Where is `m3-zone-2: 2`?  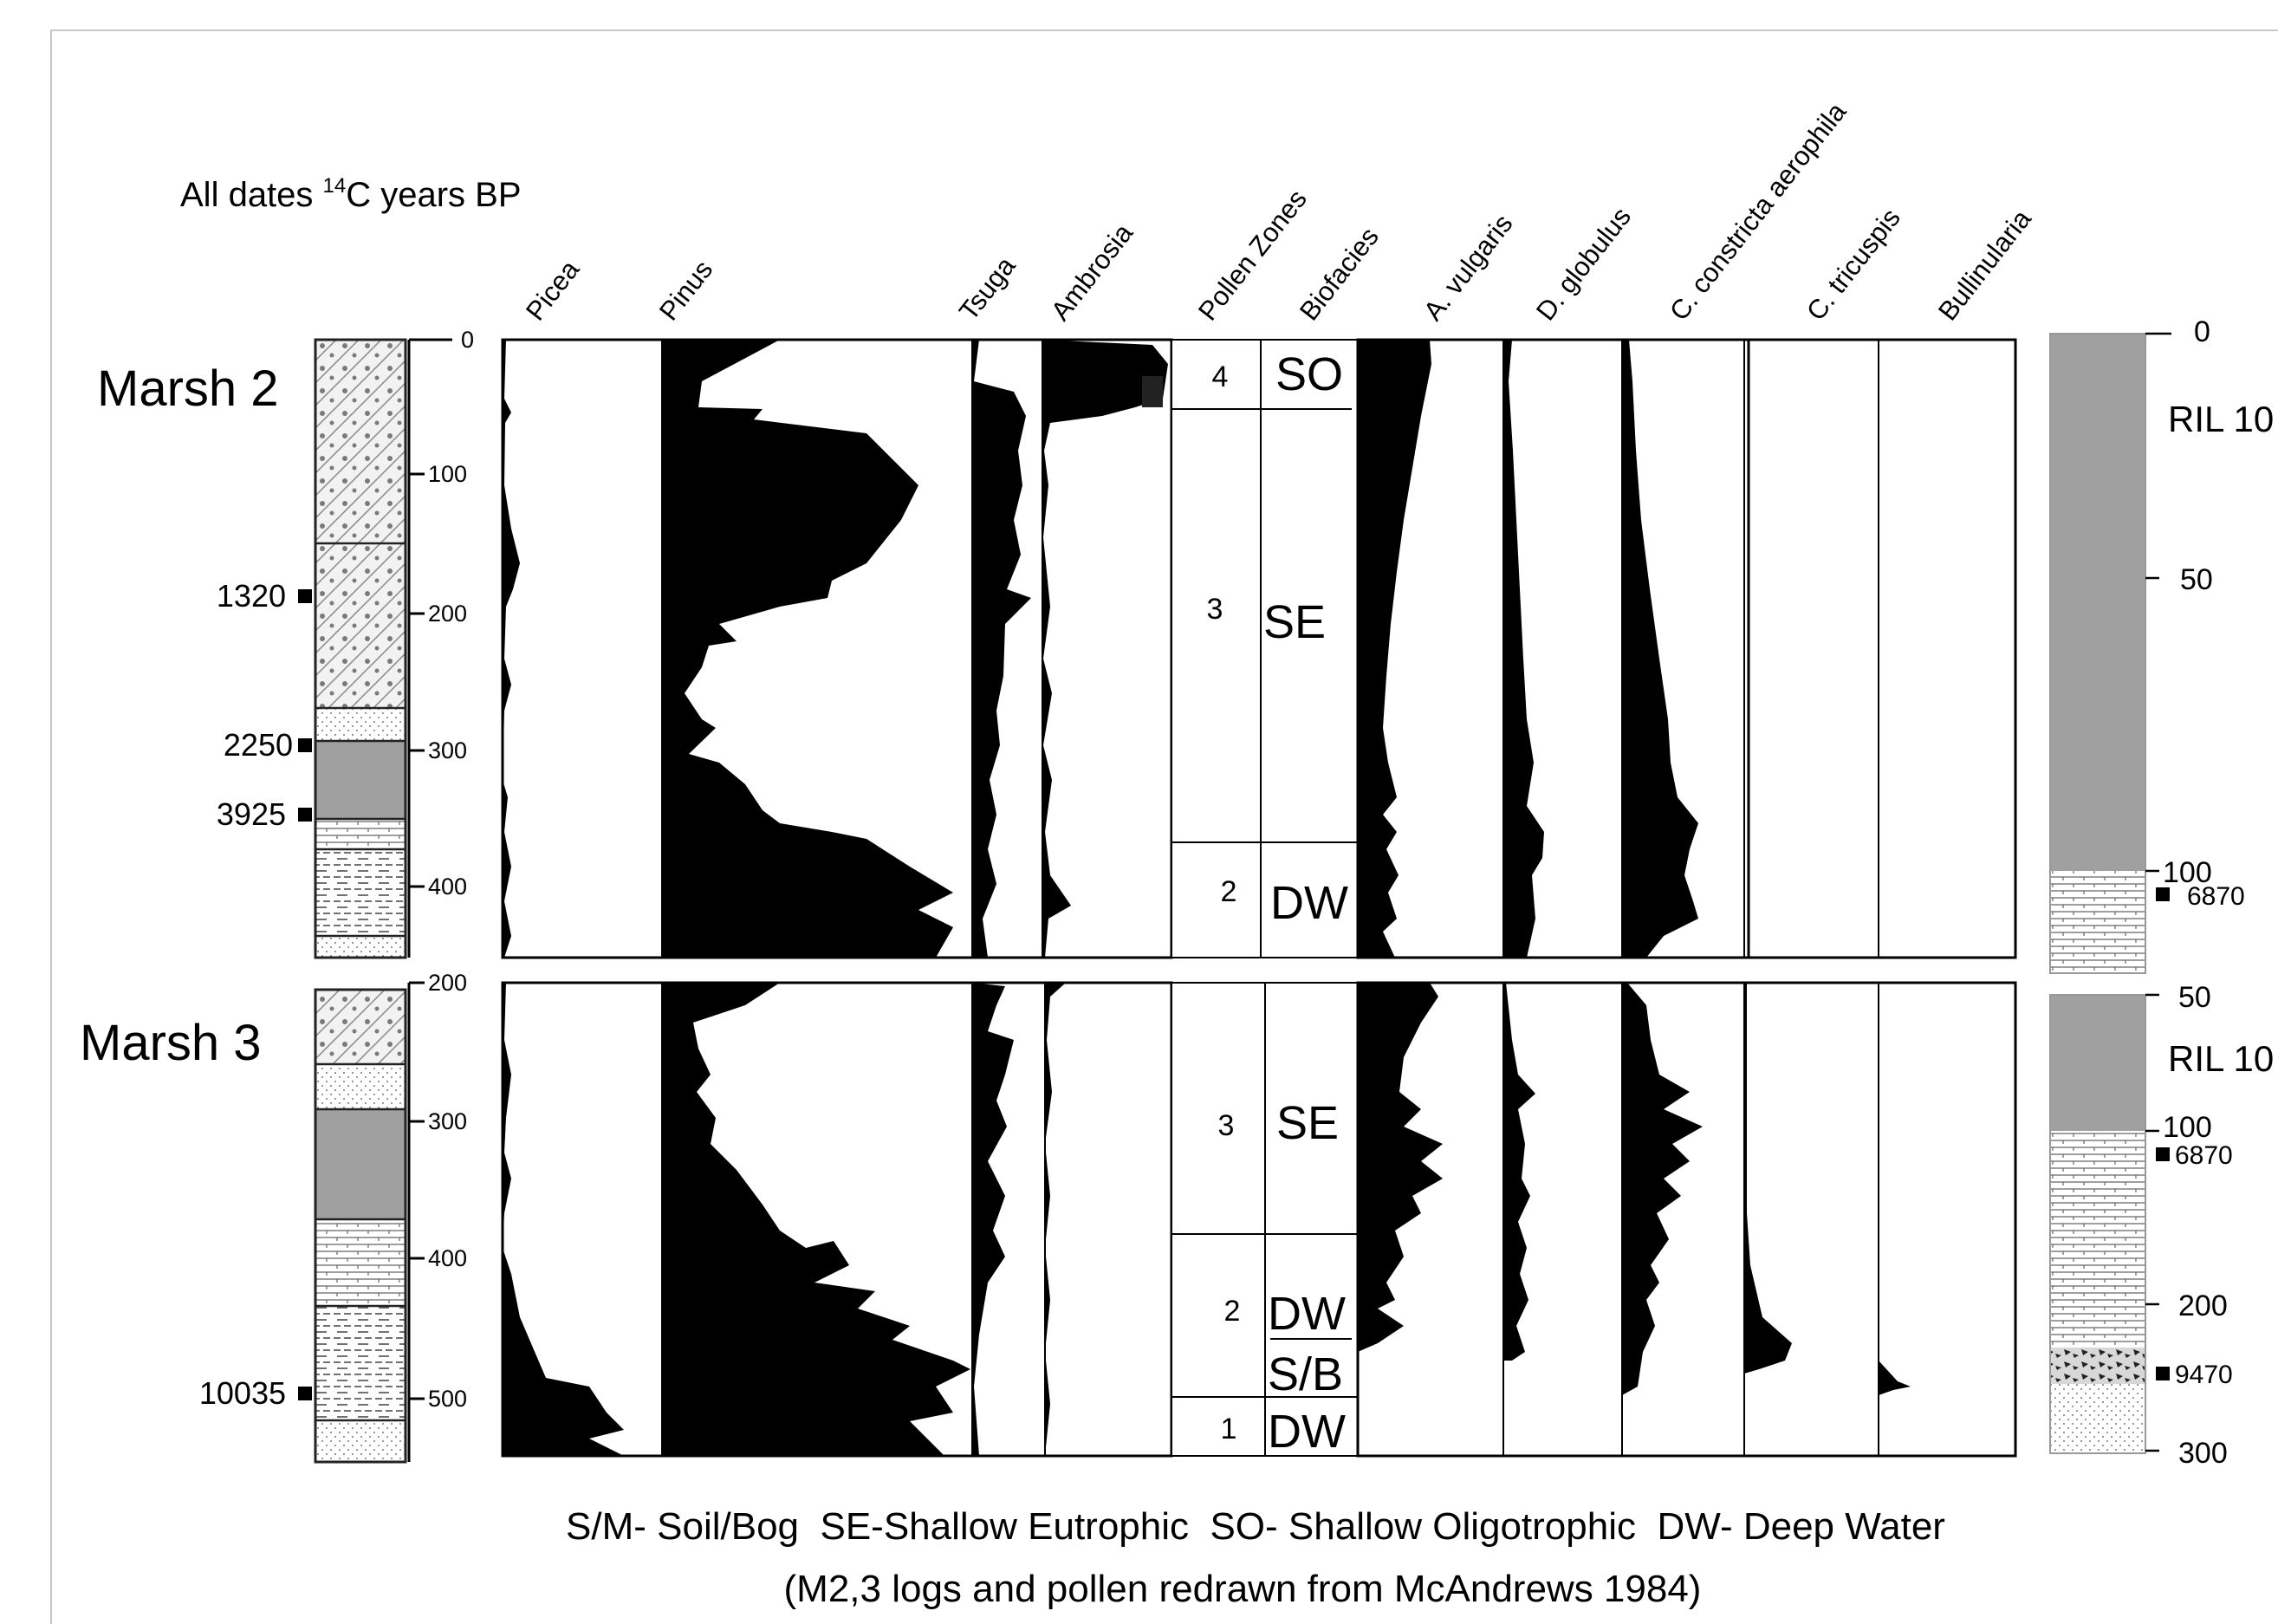 m3-zone-2: 2 is located at coordinates (1232, 1311).